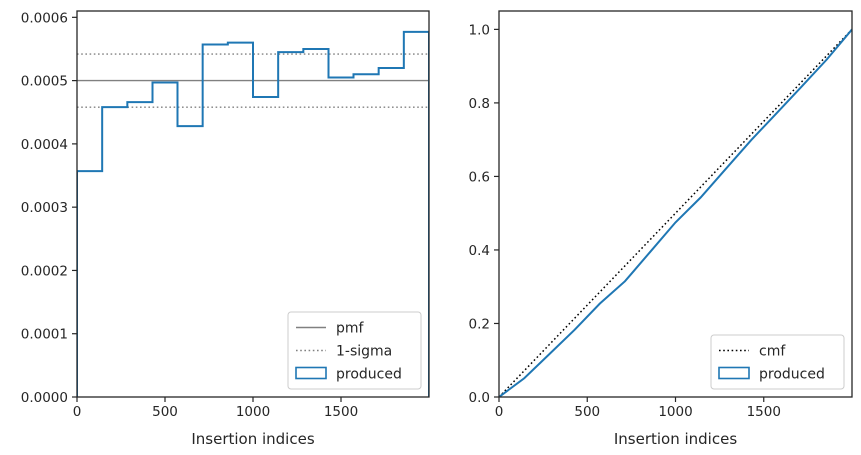  I want to click on y-tick-label: 0.0005, so click(44, 82).